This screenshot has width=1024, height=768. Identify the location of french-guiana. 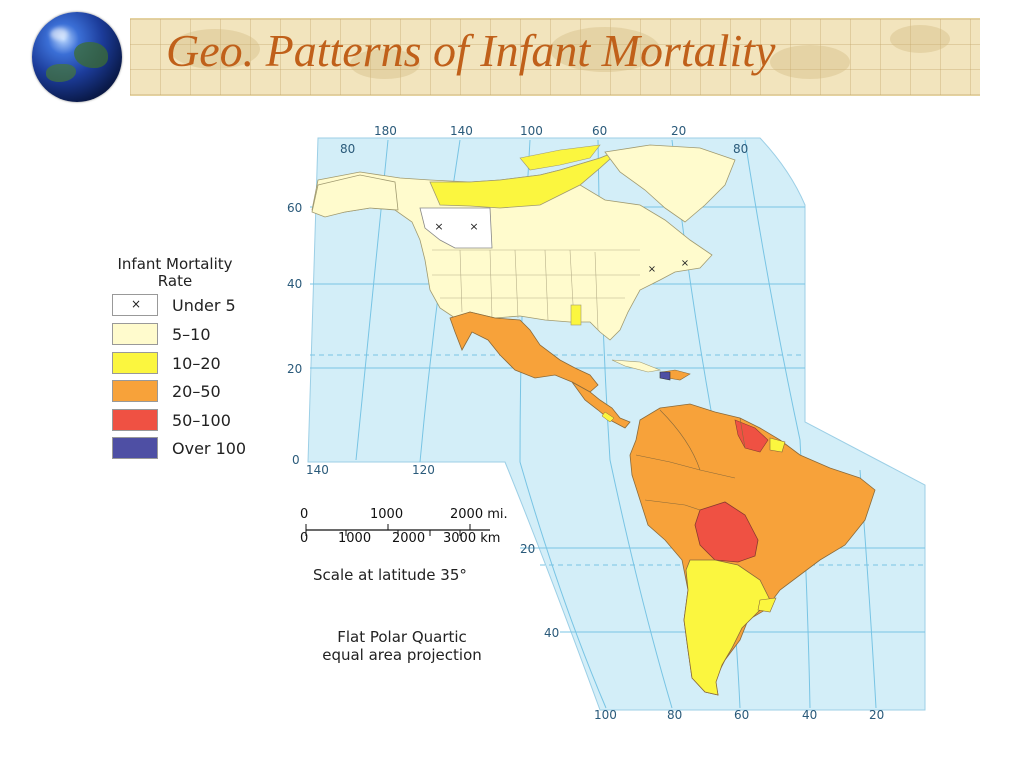
(777, 445).